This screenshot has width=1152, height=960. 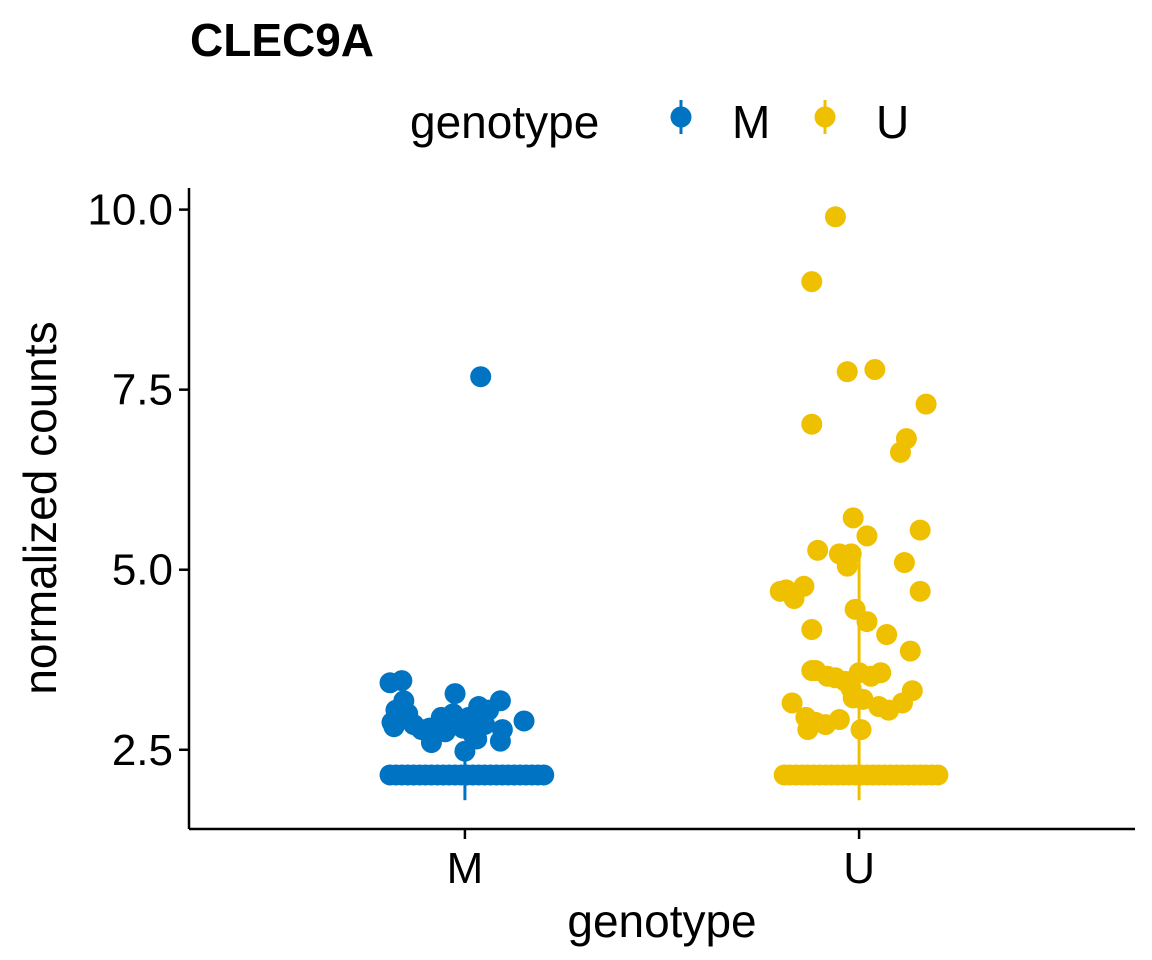 What do you see at coordinates (465, 868) in the screenshot?
I see `x-tick-label: M` at bounding box center [465, 868].